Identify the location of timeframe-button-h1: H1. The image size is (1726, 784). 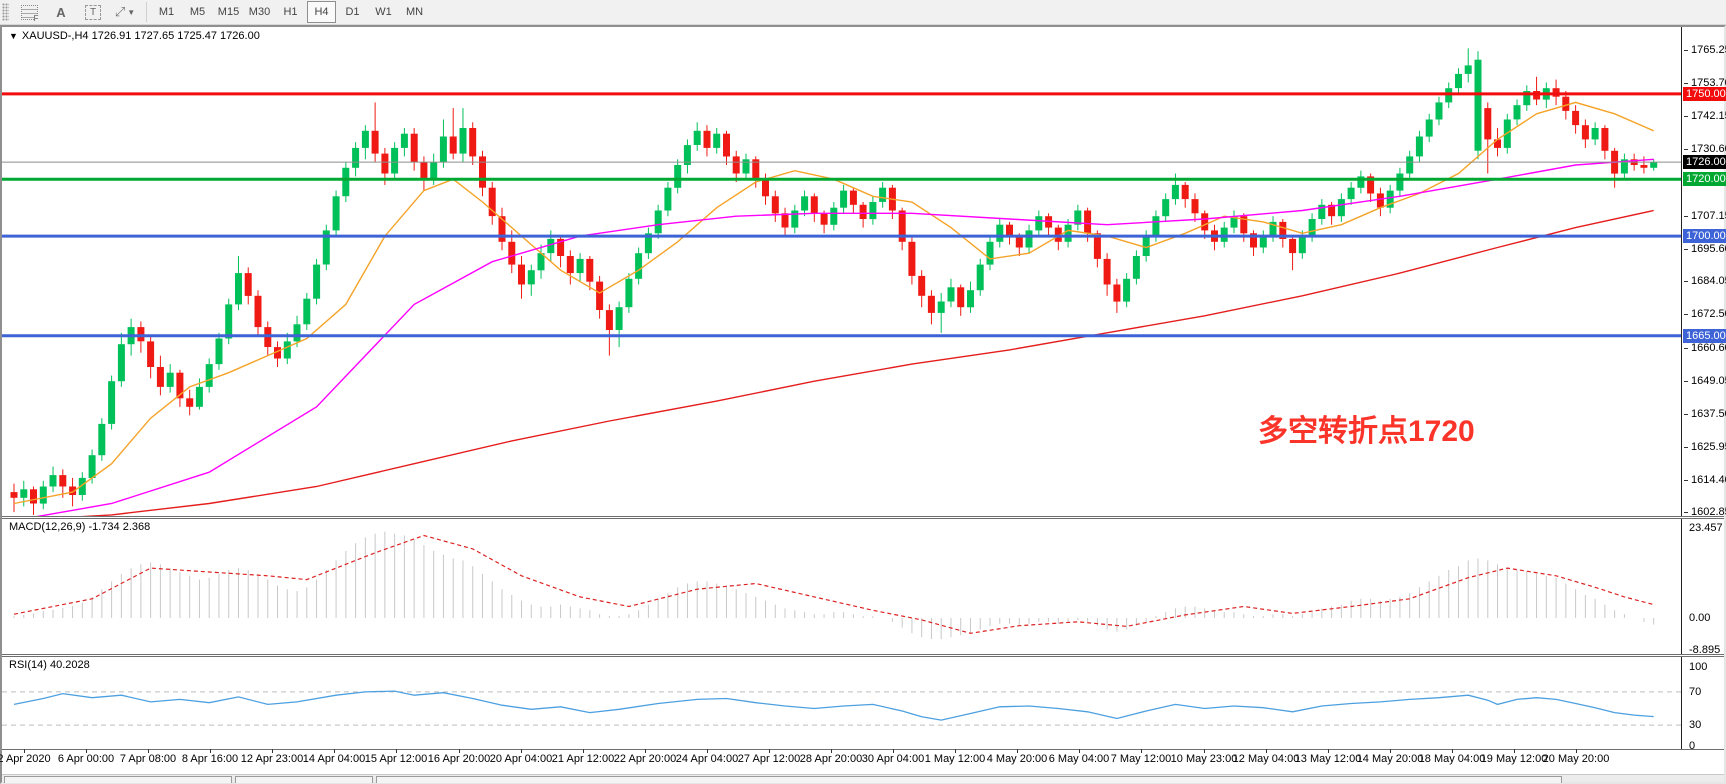
(290, 12).